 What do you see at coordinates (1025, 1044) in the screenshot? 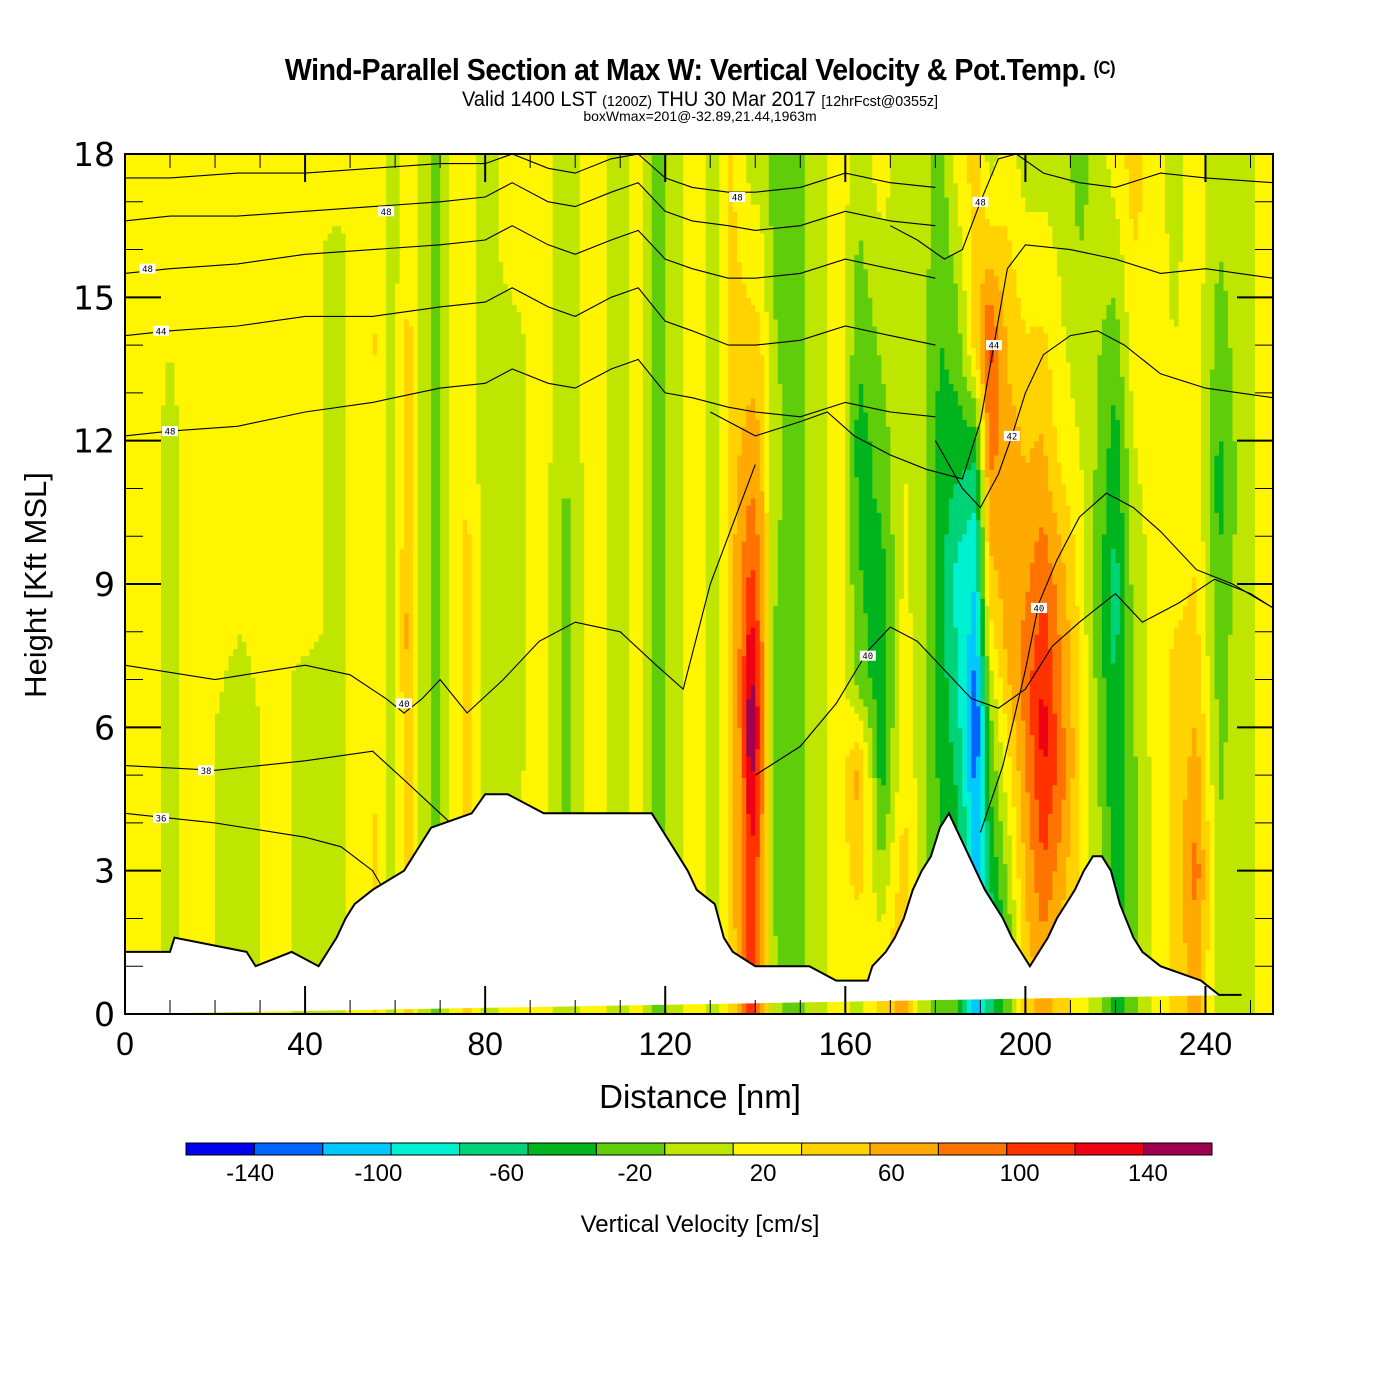
I see `x-tick-label: 200` at bounding box center [1025, 1044].